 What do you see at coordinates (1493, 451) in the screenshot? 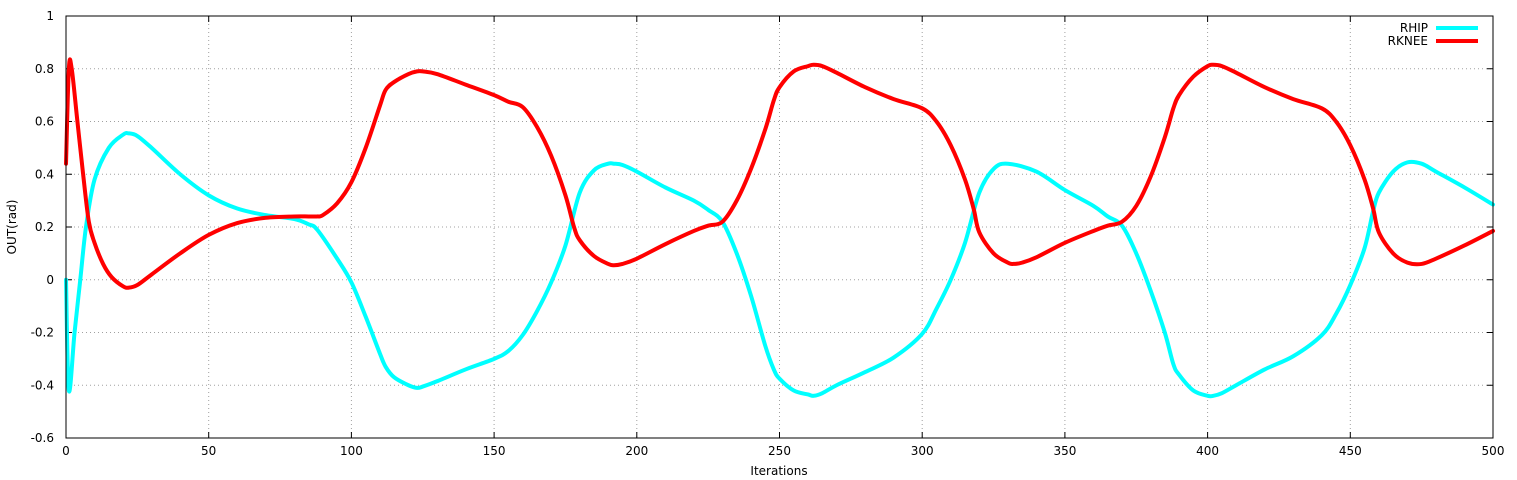
I see `x-tick-label: 500` at bounding box center [1493, 451].